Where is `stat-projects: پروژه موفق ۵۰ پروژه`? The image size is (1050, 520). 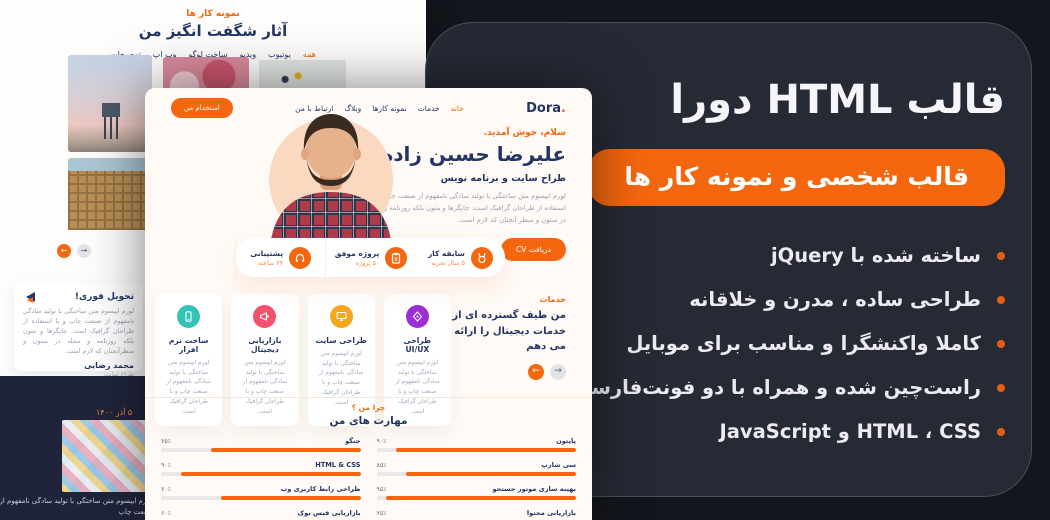 stat-projects: پروژه موفق ۵۰ پروژه is located at coordinates (370, 257).